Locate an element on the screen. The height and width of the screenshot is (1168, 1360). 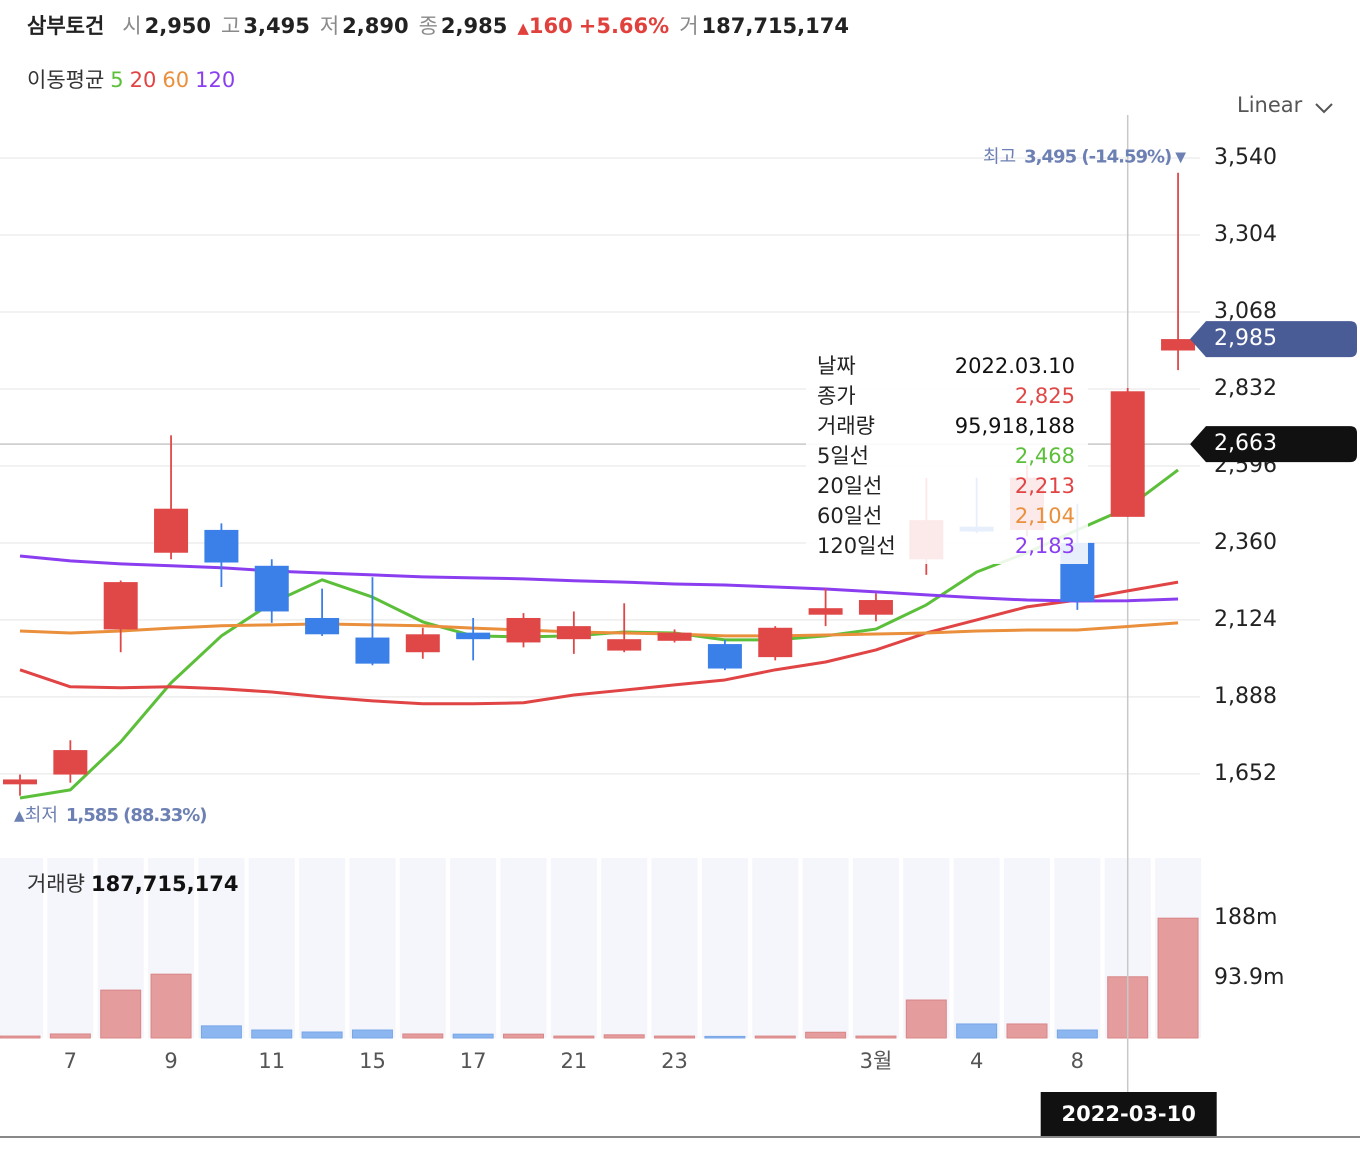
field-value: 2,985 is located at coordinates (474, 26).